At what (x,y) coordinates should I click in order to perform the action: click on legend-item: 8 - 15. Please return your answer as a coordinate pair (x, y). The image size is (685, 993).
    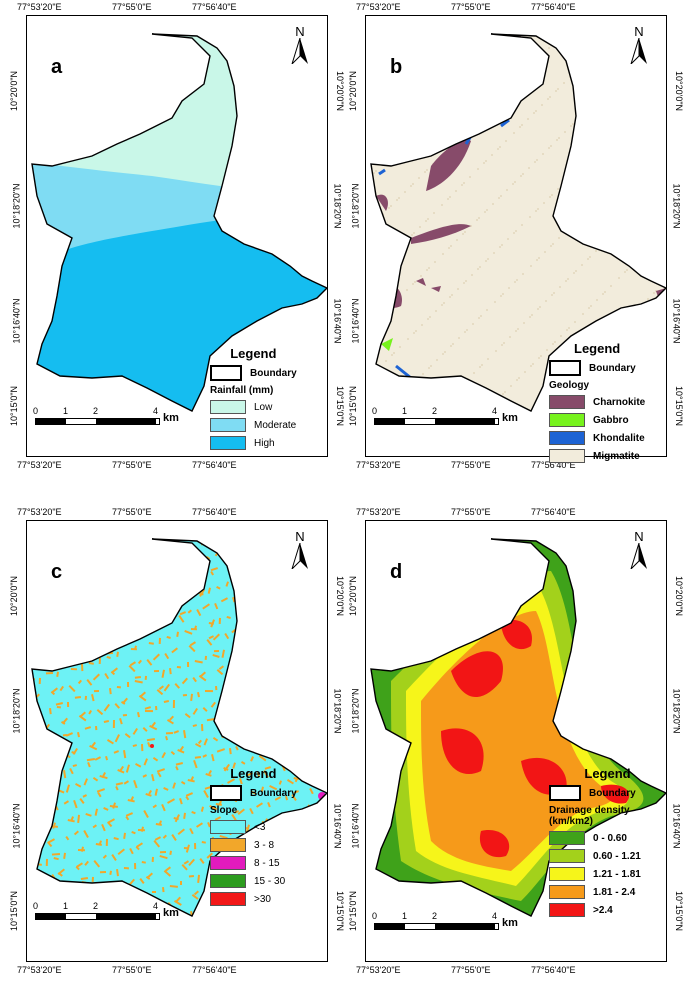
    Looking at the image, I should click on (253, 863).